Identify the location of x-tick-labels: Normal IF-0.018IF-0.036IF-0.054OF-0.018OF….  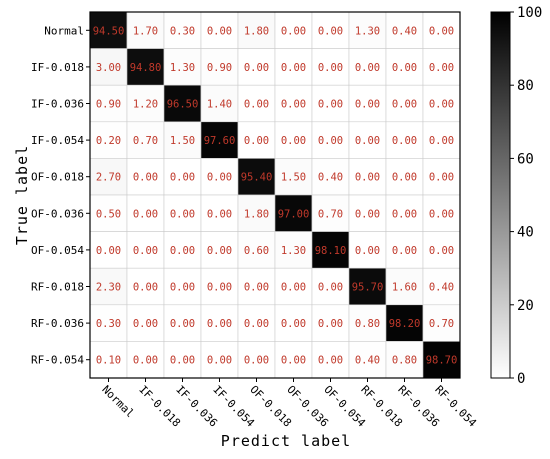
(289, 404).